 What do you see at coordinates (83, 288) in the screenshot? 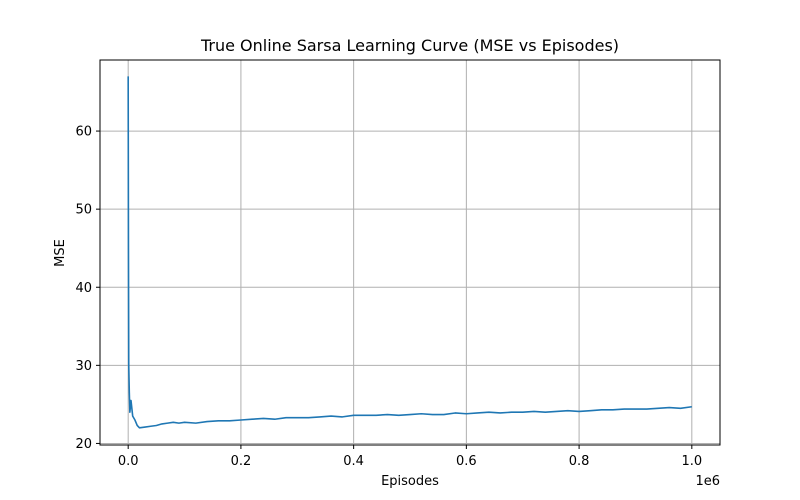
I see `y-tick-label: 40` at bounding box center [83, 288].